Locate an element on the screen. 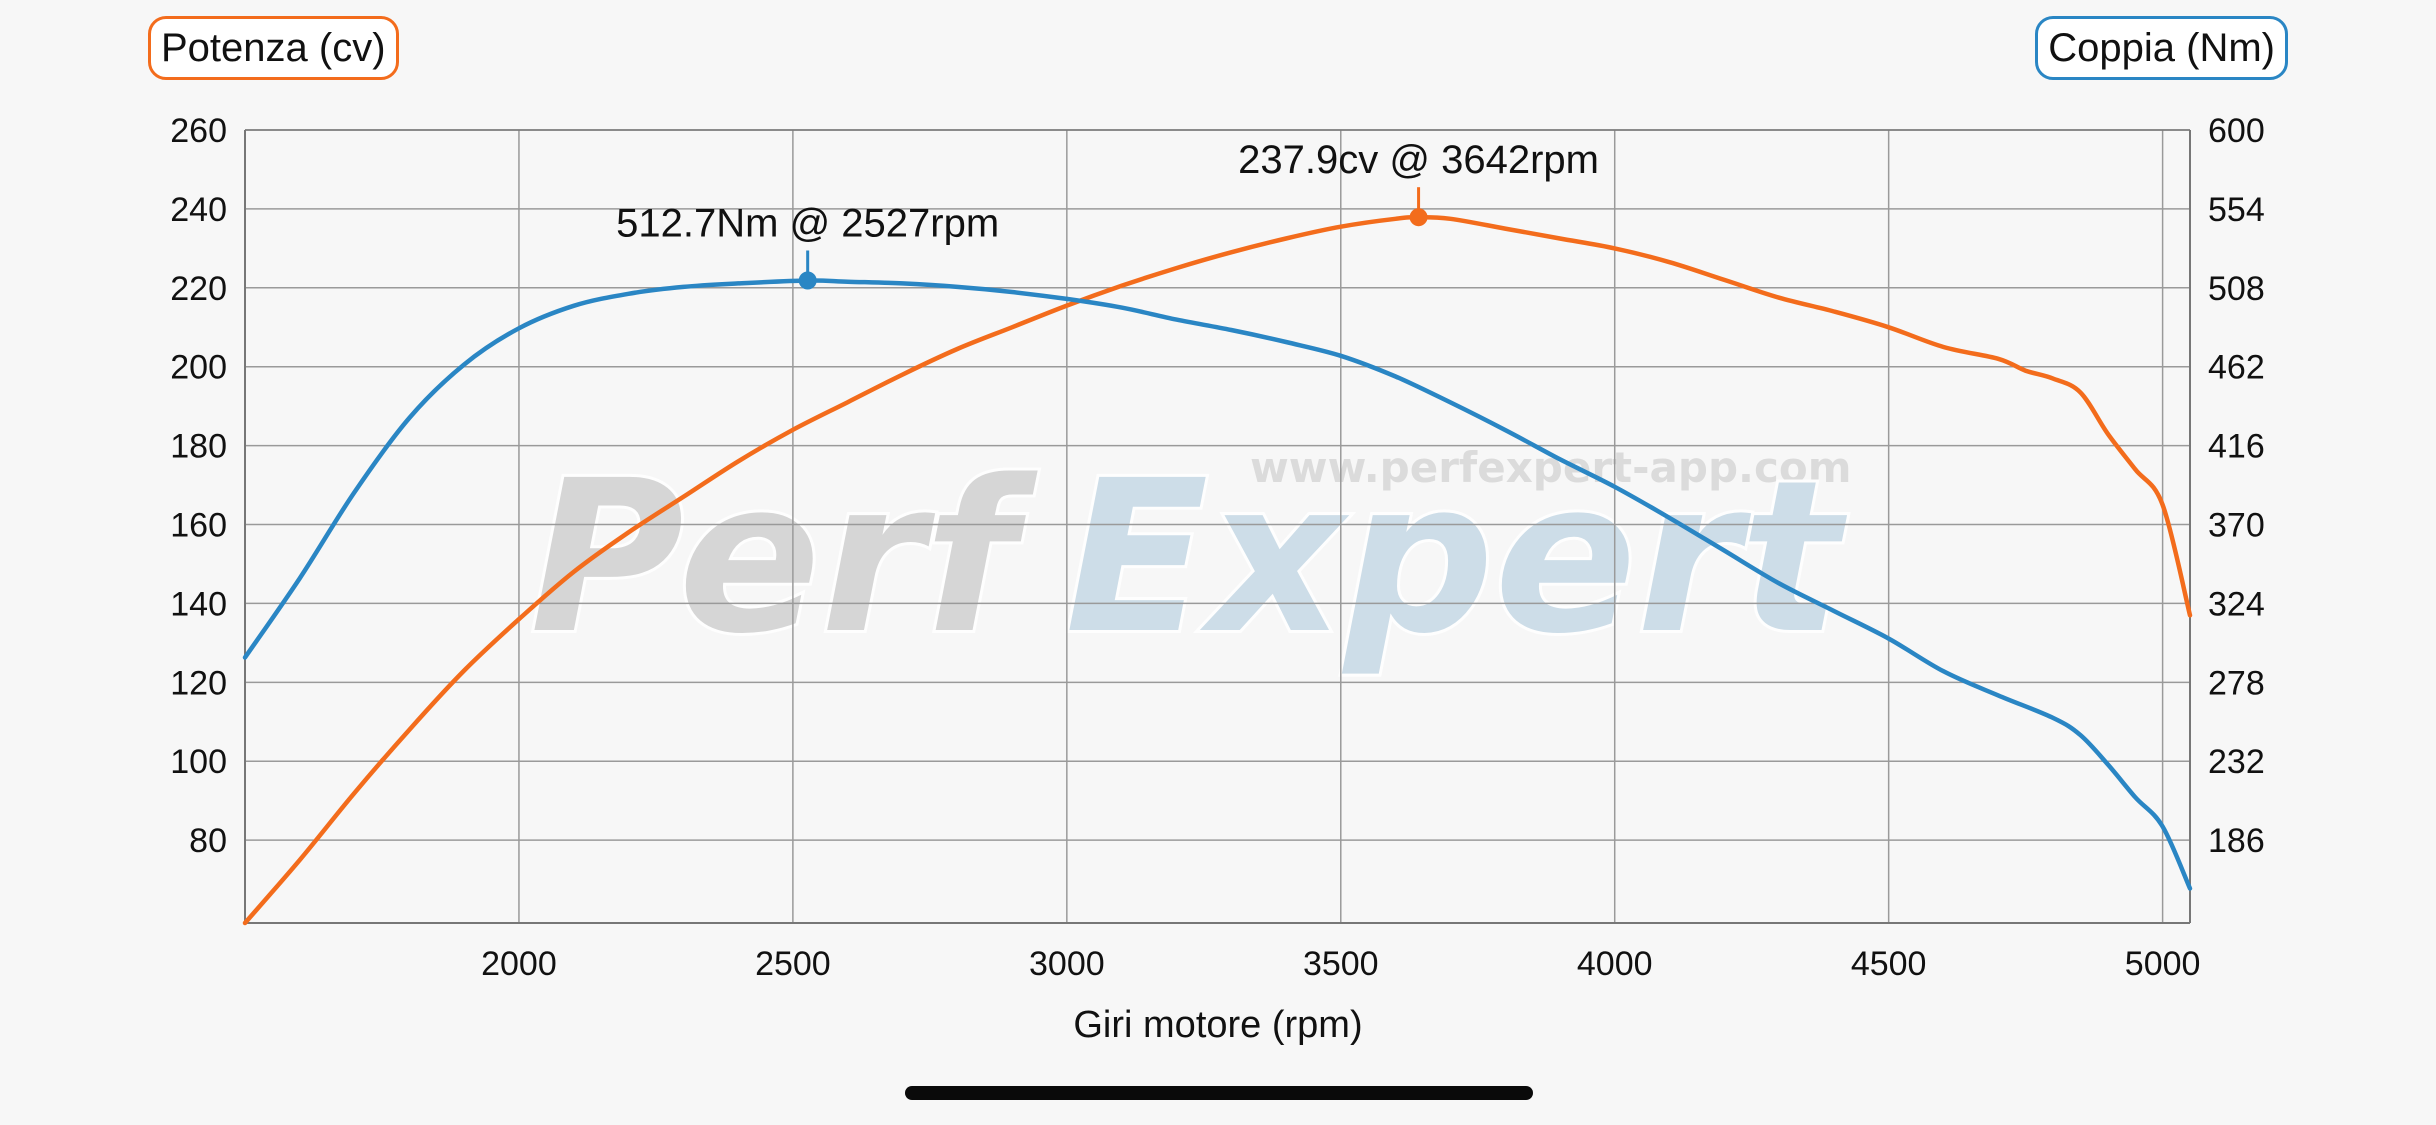  x-tick-label: 2500 is located at coordinates (793, 964).